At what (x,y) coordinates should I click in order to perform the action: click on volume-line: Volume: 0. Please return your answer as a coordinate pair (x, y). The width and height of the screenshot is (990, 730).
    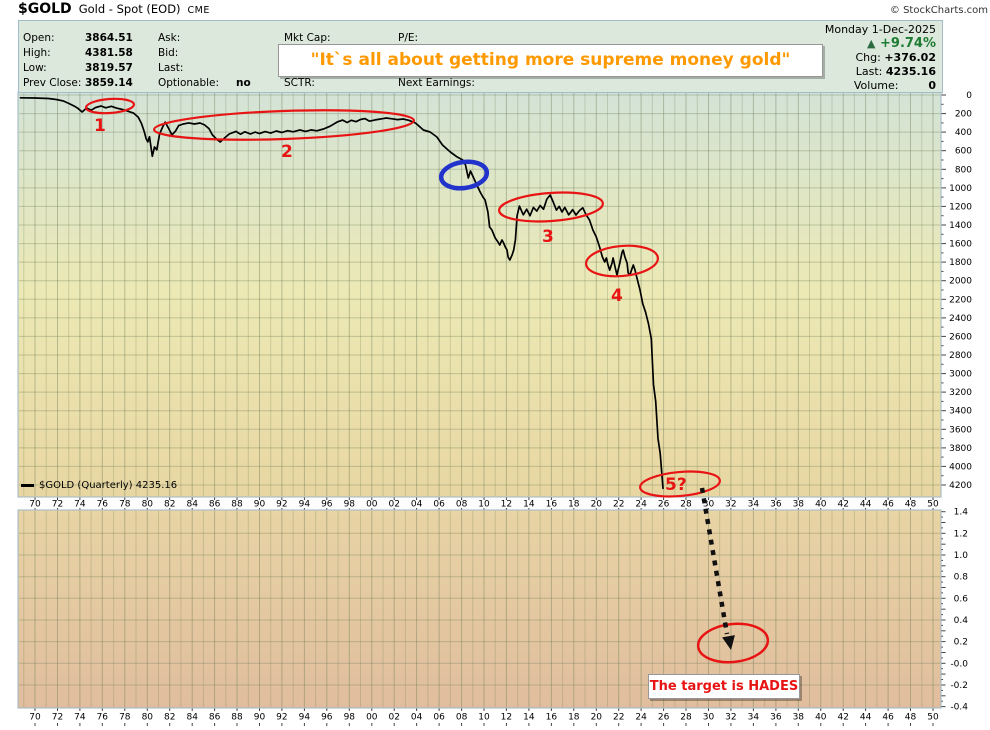
    Looking at the image, I should click on (880, 86).